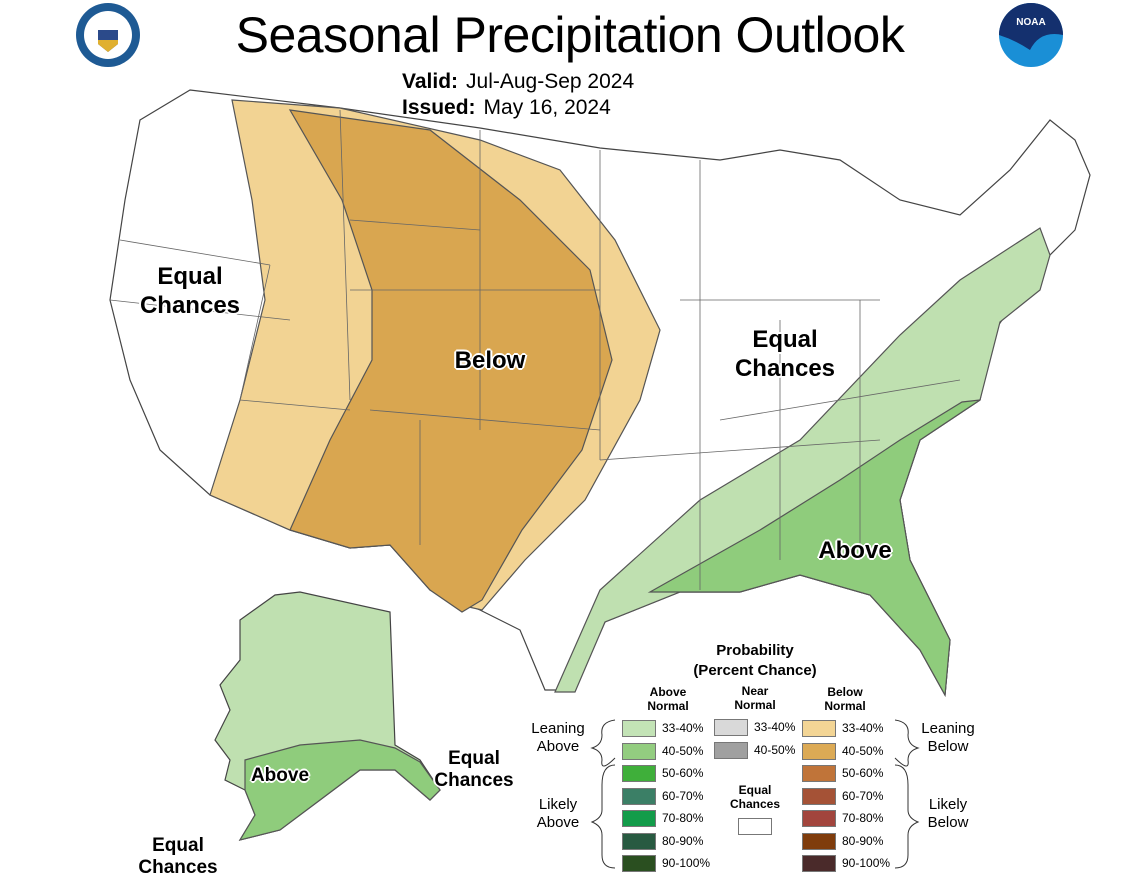 This screenshot has width=1140, height=880. I want to click on map-label-above: Above, so click(855, 550).